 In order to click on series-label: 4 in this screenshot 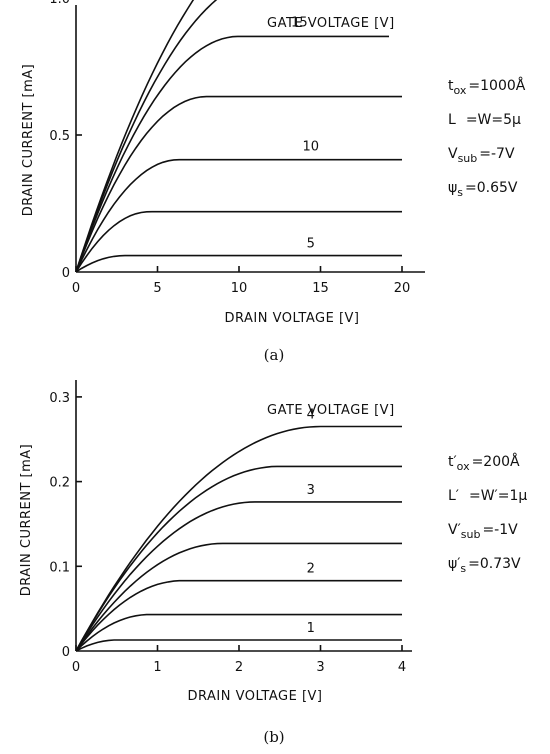, I will do `click(311, 415)`.